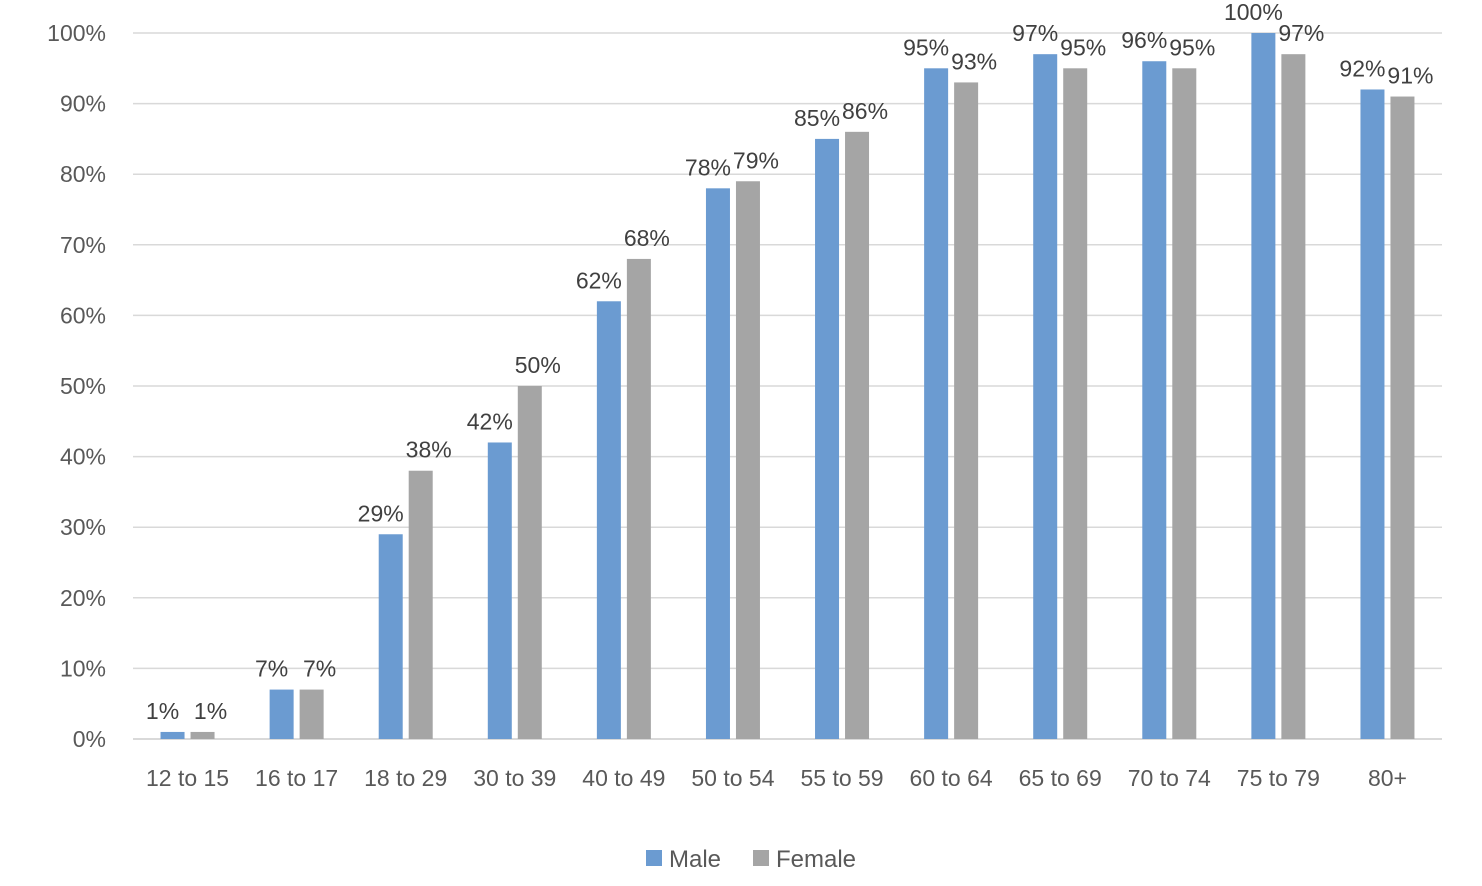 The width and height of the screenshot is (1482, 886). I want to click on data-label-male: 42%, so click(490, 421).